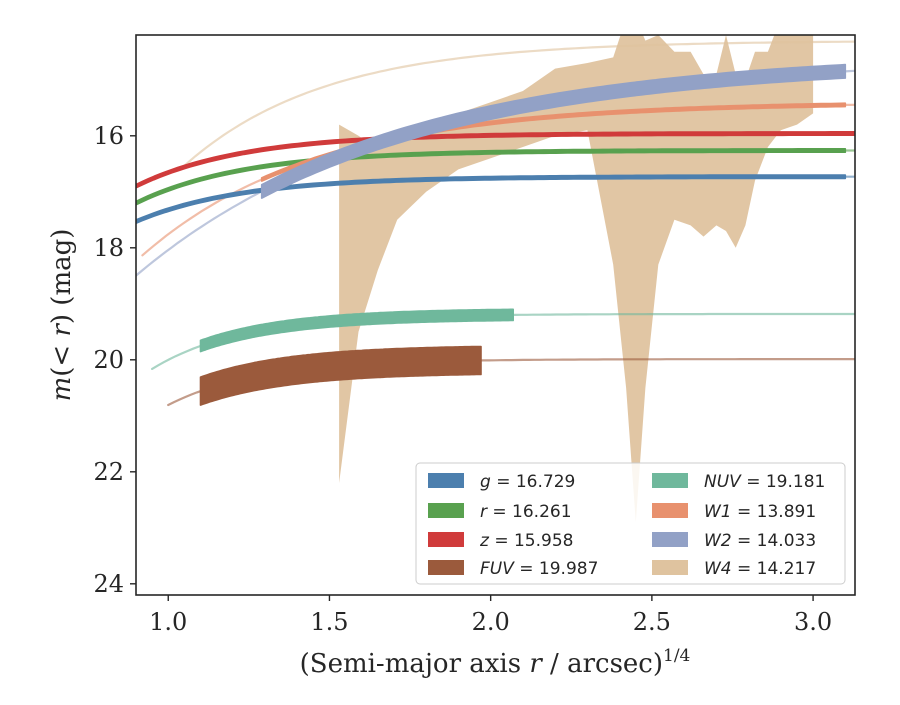 Image resolution: width=900 pixels, height=705 pixels. I want to click on legend-label-fuv: FUV = 19.987, so click(539, 569).